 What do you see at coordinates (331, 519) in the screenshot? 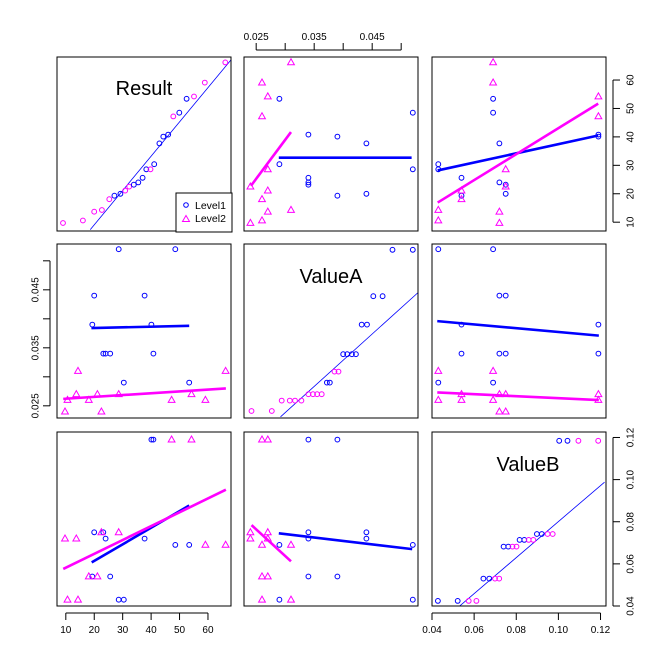
I see `panel-valueb-vs-valuea` at bounding box center [331, 519].